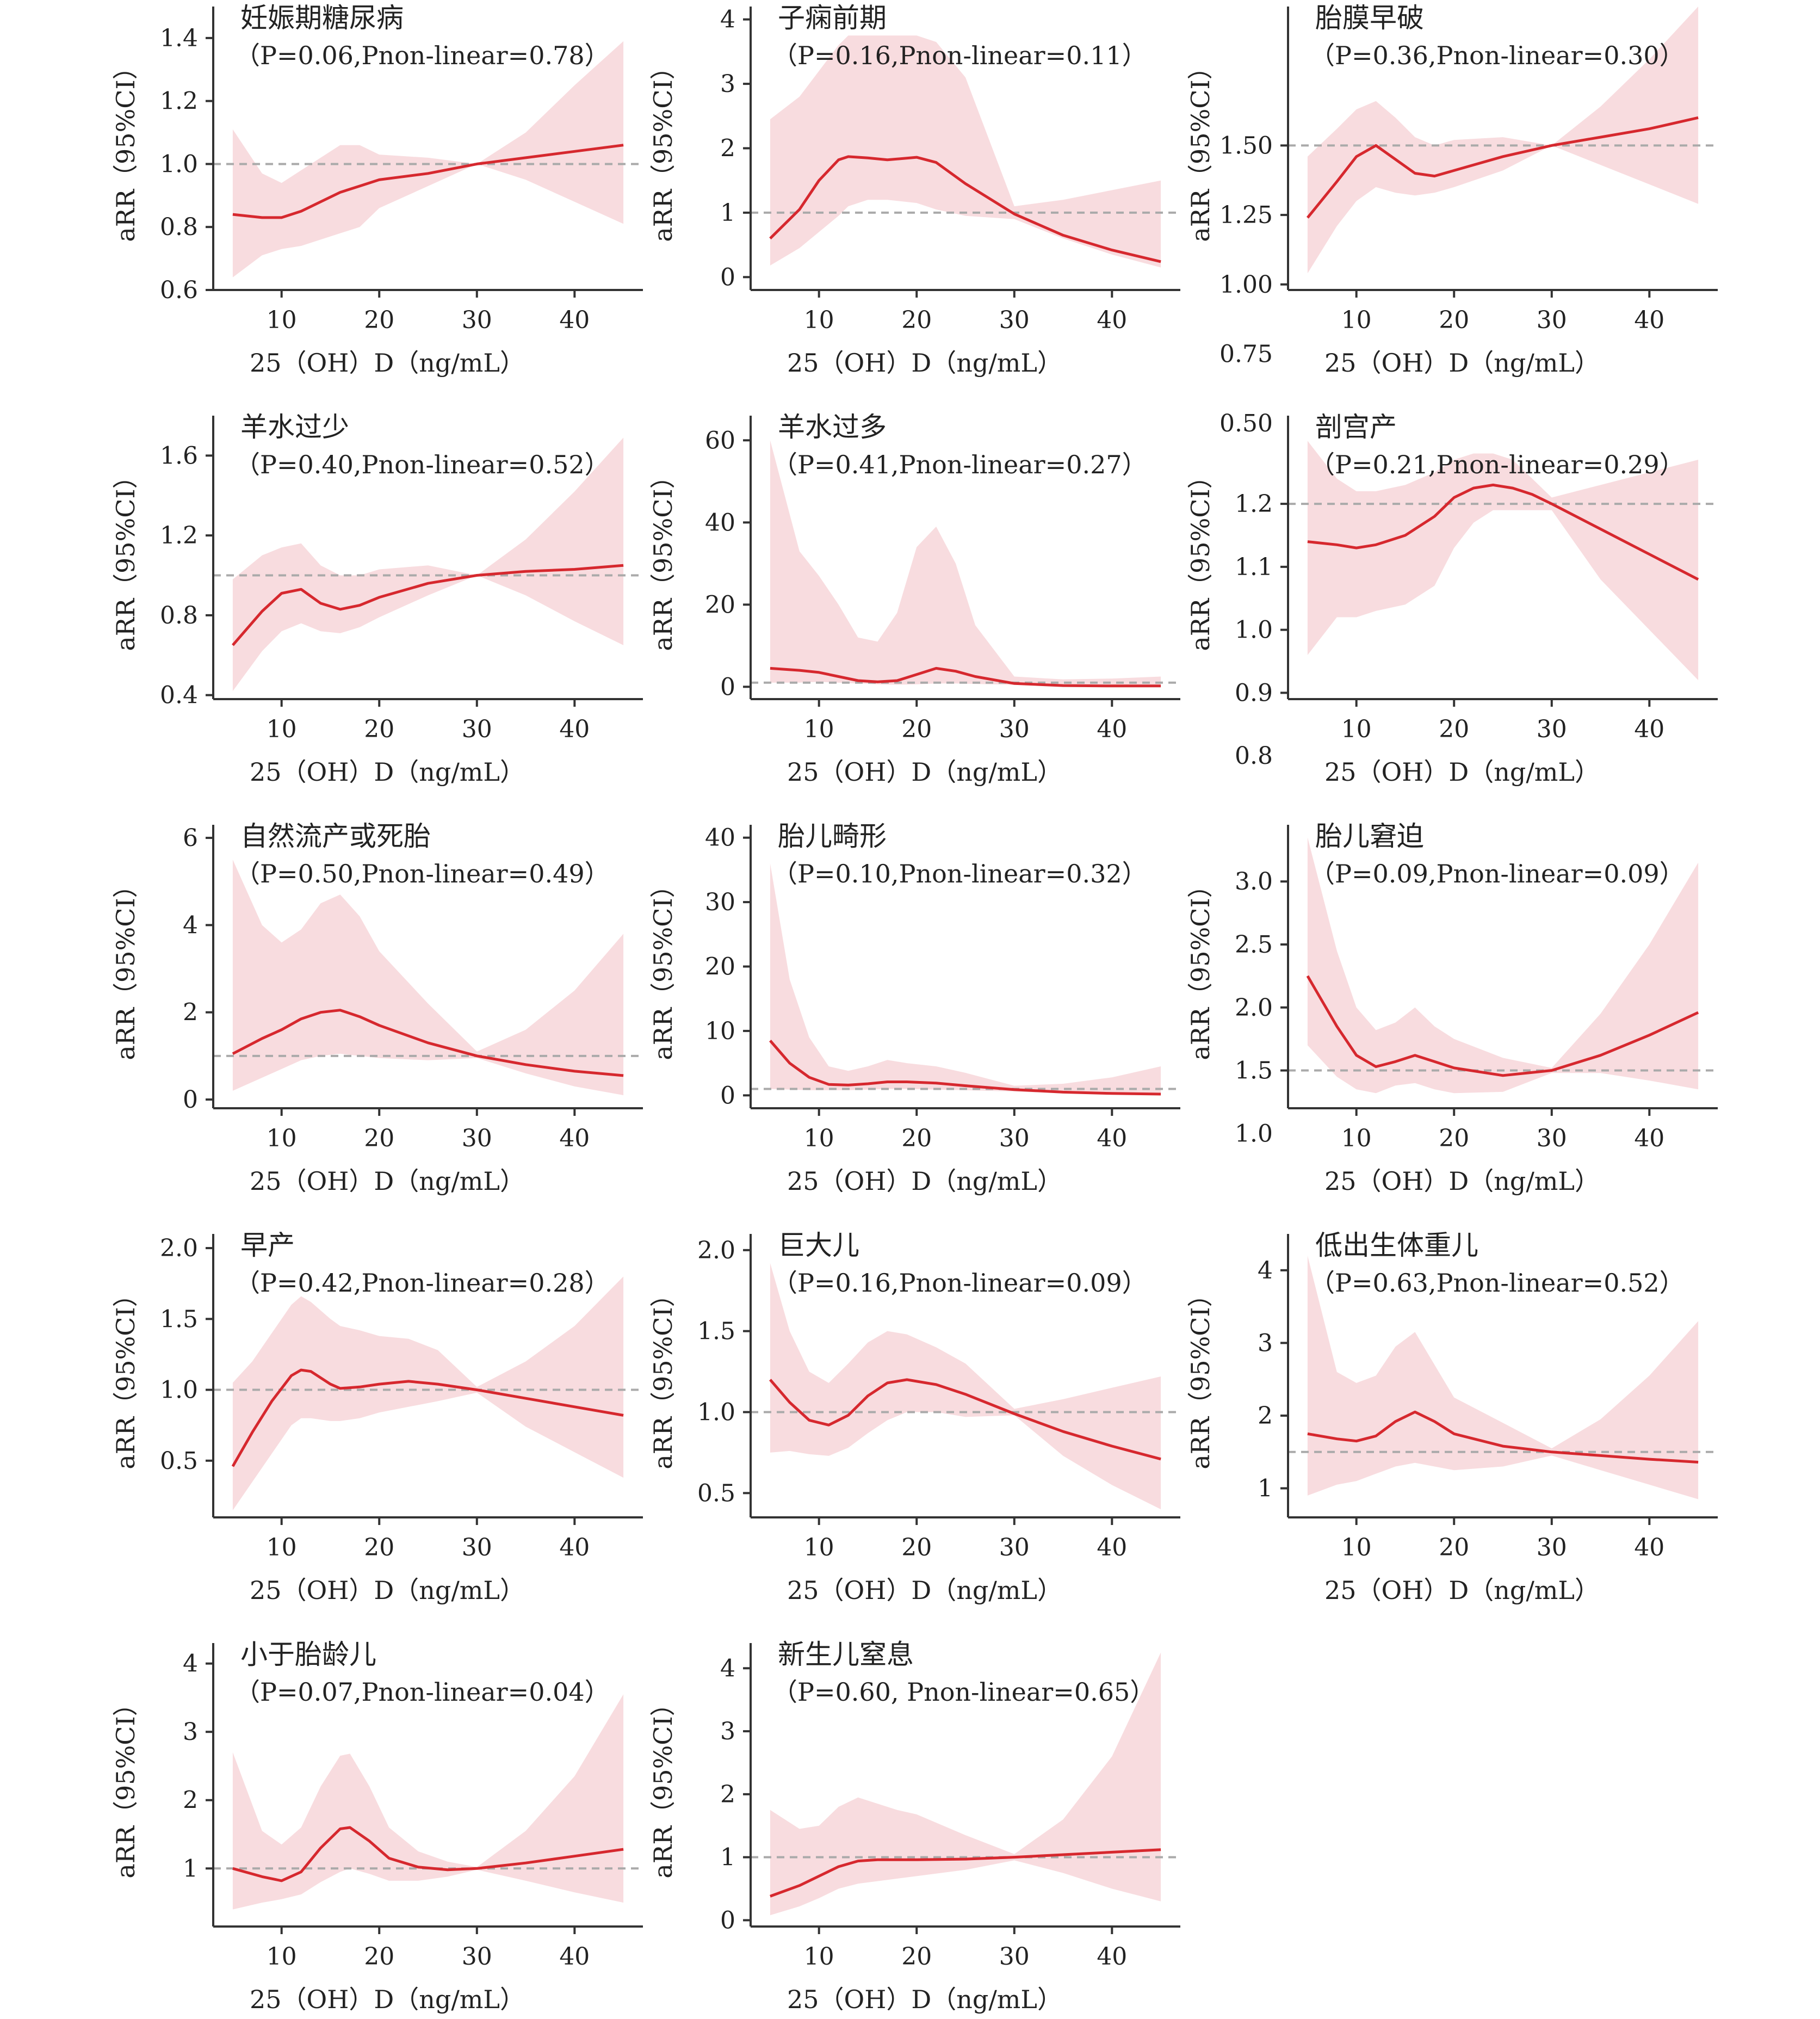 The width and height of the screenshot is (1820, 2019). I want to click on y-tick-label: 60, so click(720, 440).